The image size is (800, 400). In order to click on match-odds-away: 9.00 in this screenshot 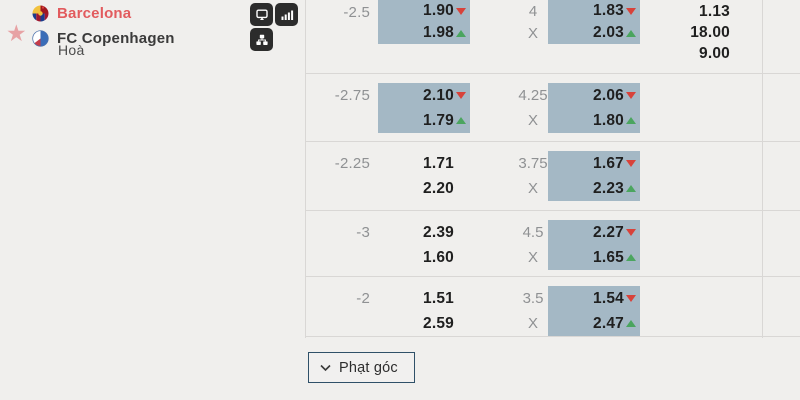, I will do `click(714, 53)`.